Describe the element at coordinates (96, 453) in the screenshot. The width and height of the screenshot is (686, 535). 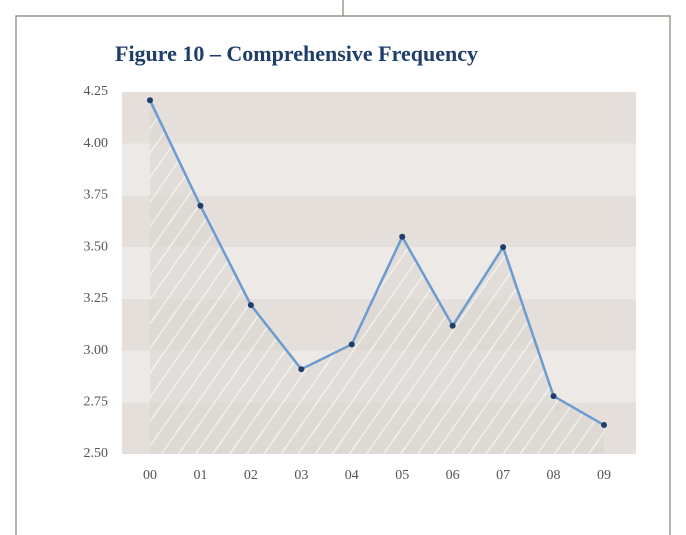
I see `y-tick-label: 2.50` at that location.